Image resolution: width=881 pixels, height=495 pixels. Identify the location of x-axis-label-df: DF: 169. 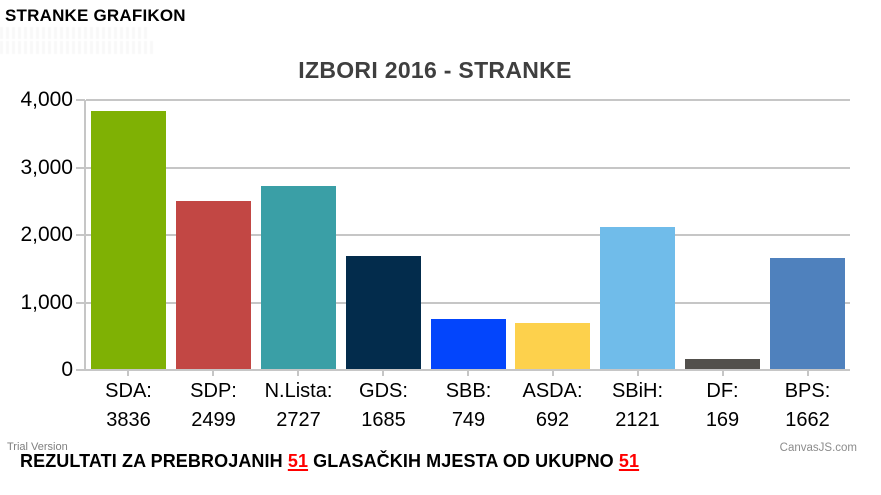
(722, 406).